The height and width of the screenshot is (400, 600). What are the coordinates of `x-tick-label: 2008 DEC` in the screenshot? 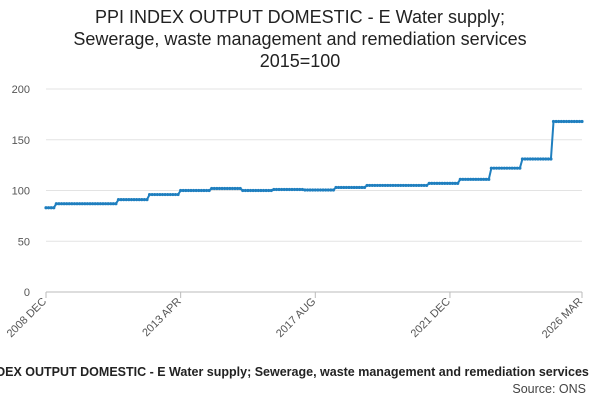 It's located at (27, 318).